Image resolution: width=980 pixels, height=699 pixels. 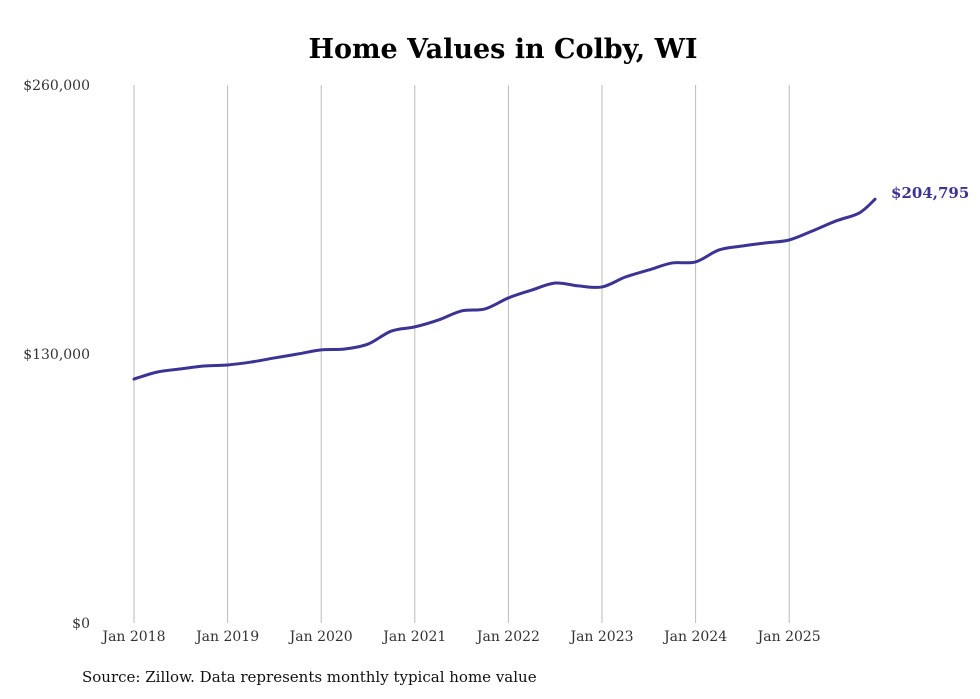 What do you see at coordinates (502, 49) in the screenshot?
I see `chart-title: Home Values in Colby, WI` at bounding box center [502, 49].